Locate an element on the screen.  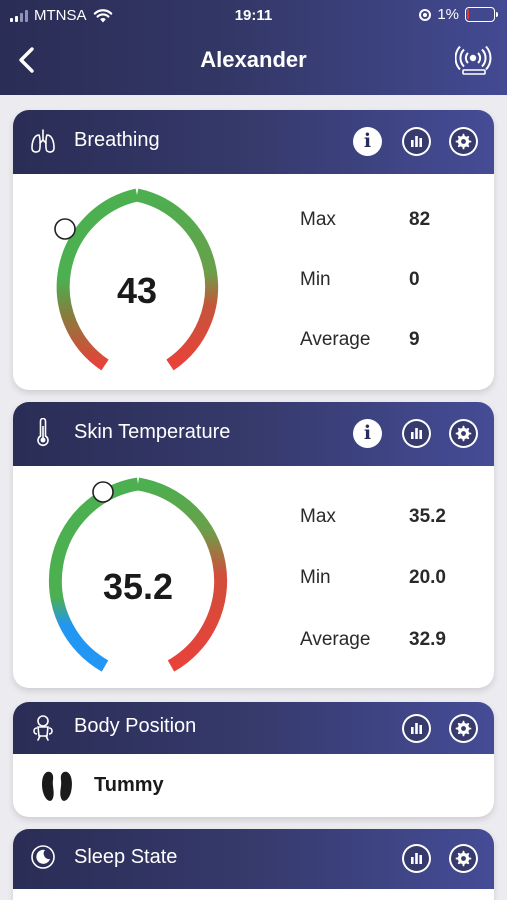
breathing-title: Breathing is located at coordinates (117, 140).